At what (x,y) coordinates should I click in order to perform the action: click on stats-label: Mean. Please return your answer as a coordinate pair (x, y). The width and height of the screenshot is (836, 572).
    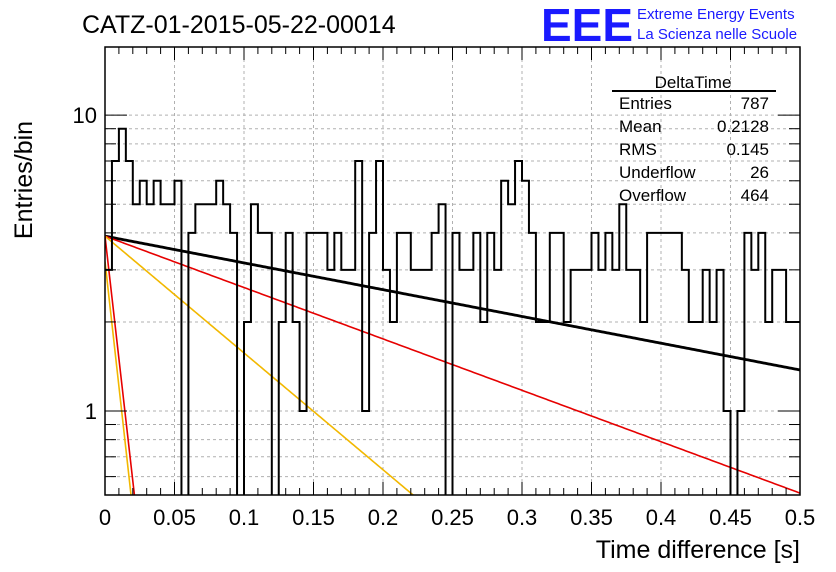
    Looking at the image, I should click on (640, 126).